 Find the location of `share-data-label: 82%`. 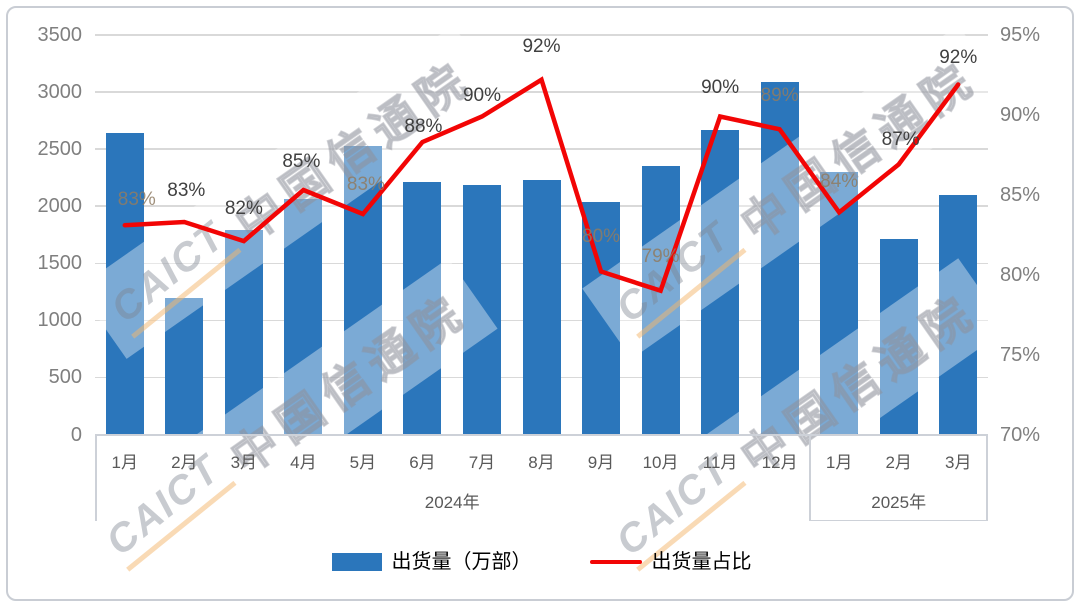

share-data-label: 82% is located at coordinates (243, 209).